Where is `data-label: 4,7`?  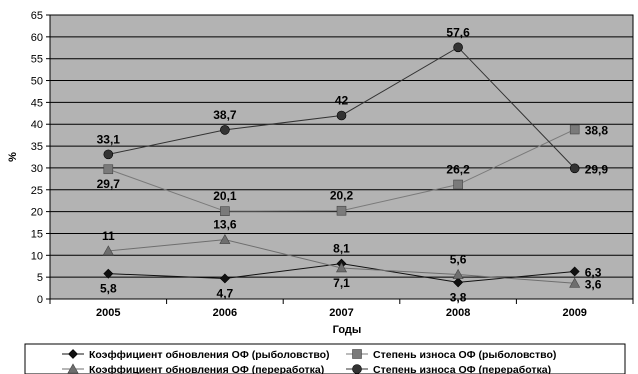 data-label: 4,7 is located at coordinates (225, 293).